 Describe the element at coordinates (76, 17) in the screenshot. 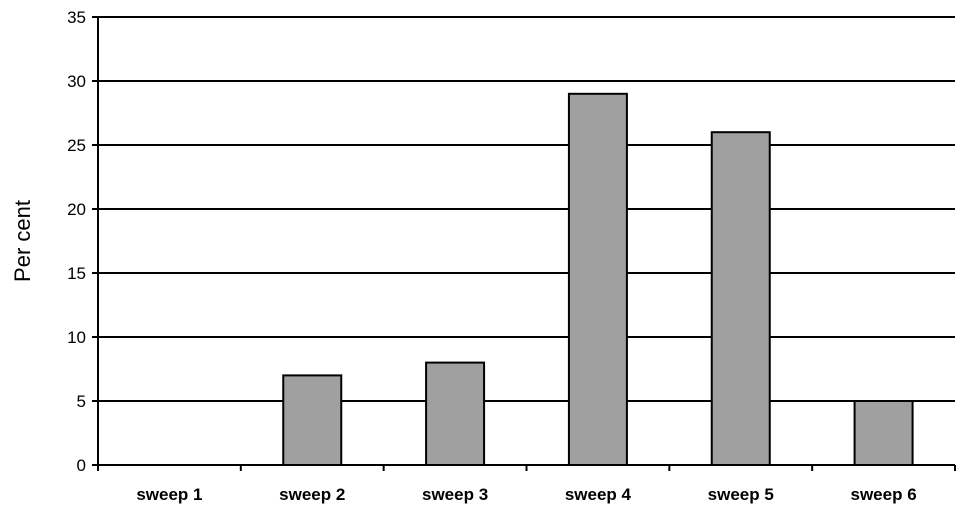

I see `y-tick-label: 35` at that location.